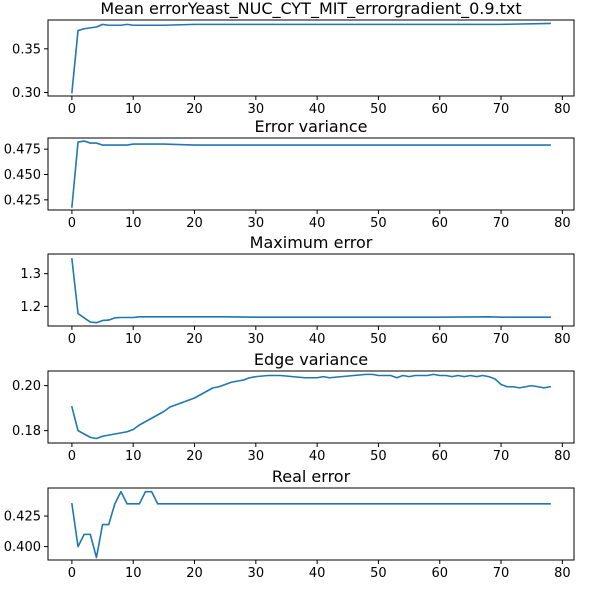 This screenshot has height=600, width=600. Describe the element at coordinates (30, 307) in the screenshot. I see `y-tick-label: 1.2` at that location.